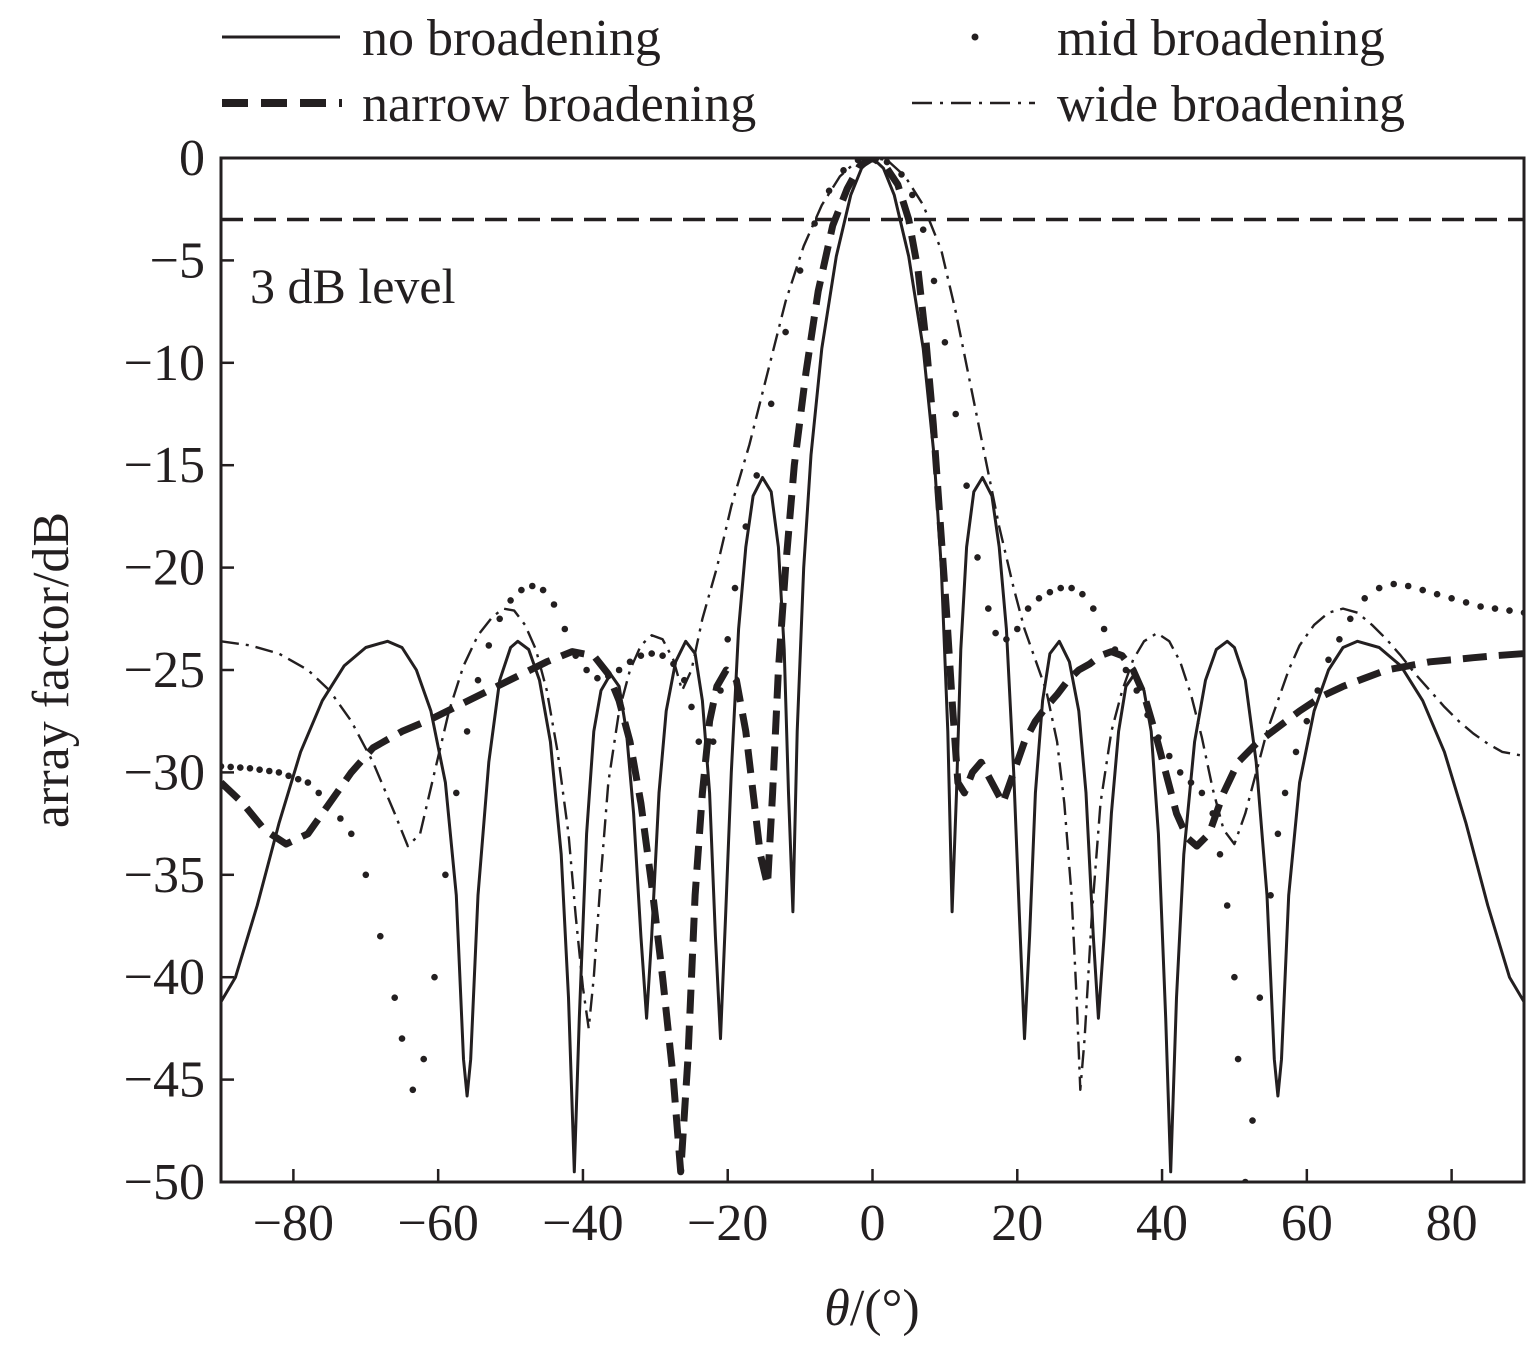  Describe the element at coordinates (1162, 1223) in the screenshot. I see `x-tick-label: 40` at that location.